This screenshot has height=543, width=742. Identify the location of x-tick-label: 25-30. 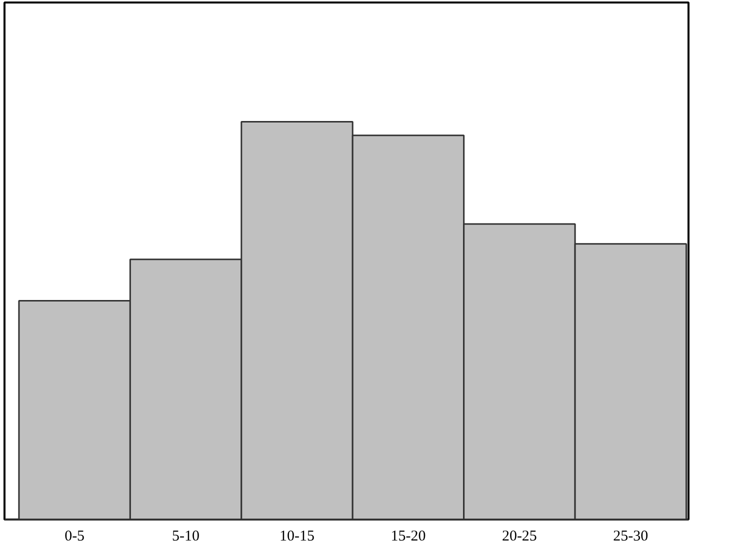
(630, 535).